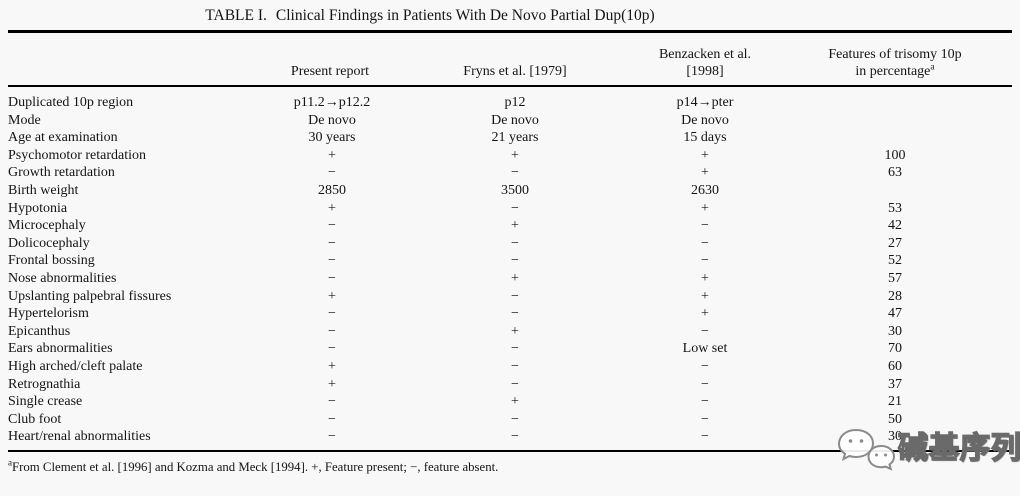 Image resolution: width=1020 pixels, height=496 pixels. I want to click on table-row: Club foot − − − 50, so click(510, 420).